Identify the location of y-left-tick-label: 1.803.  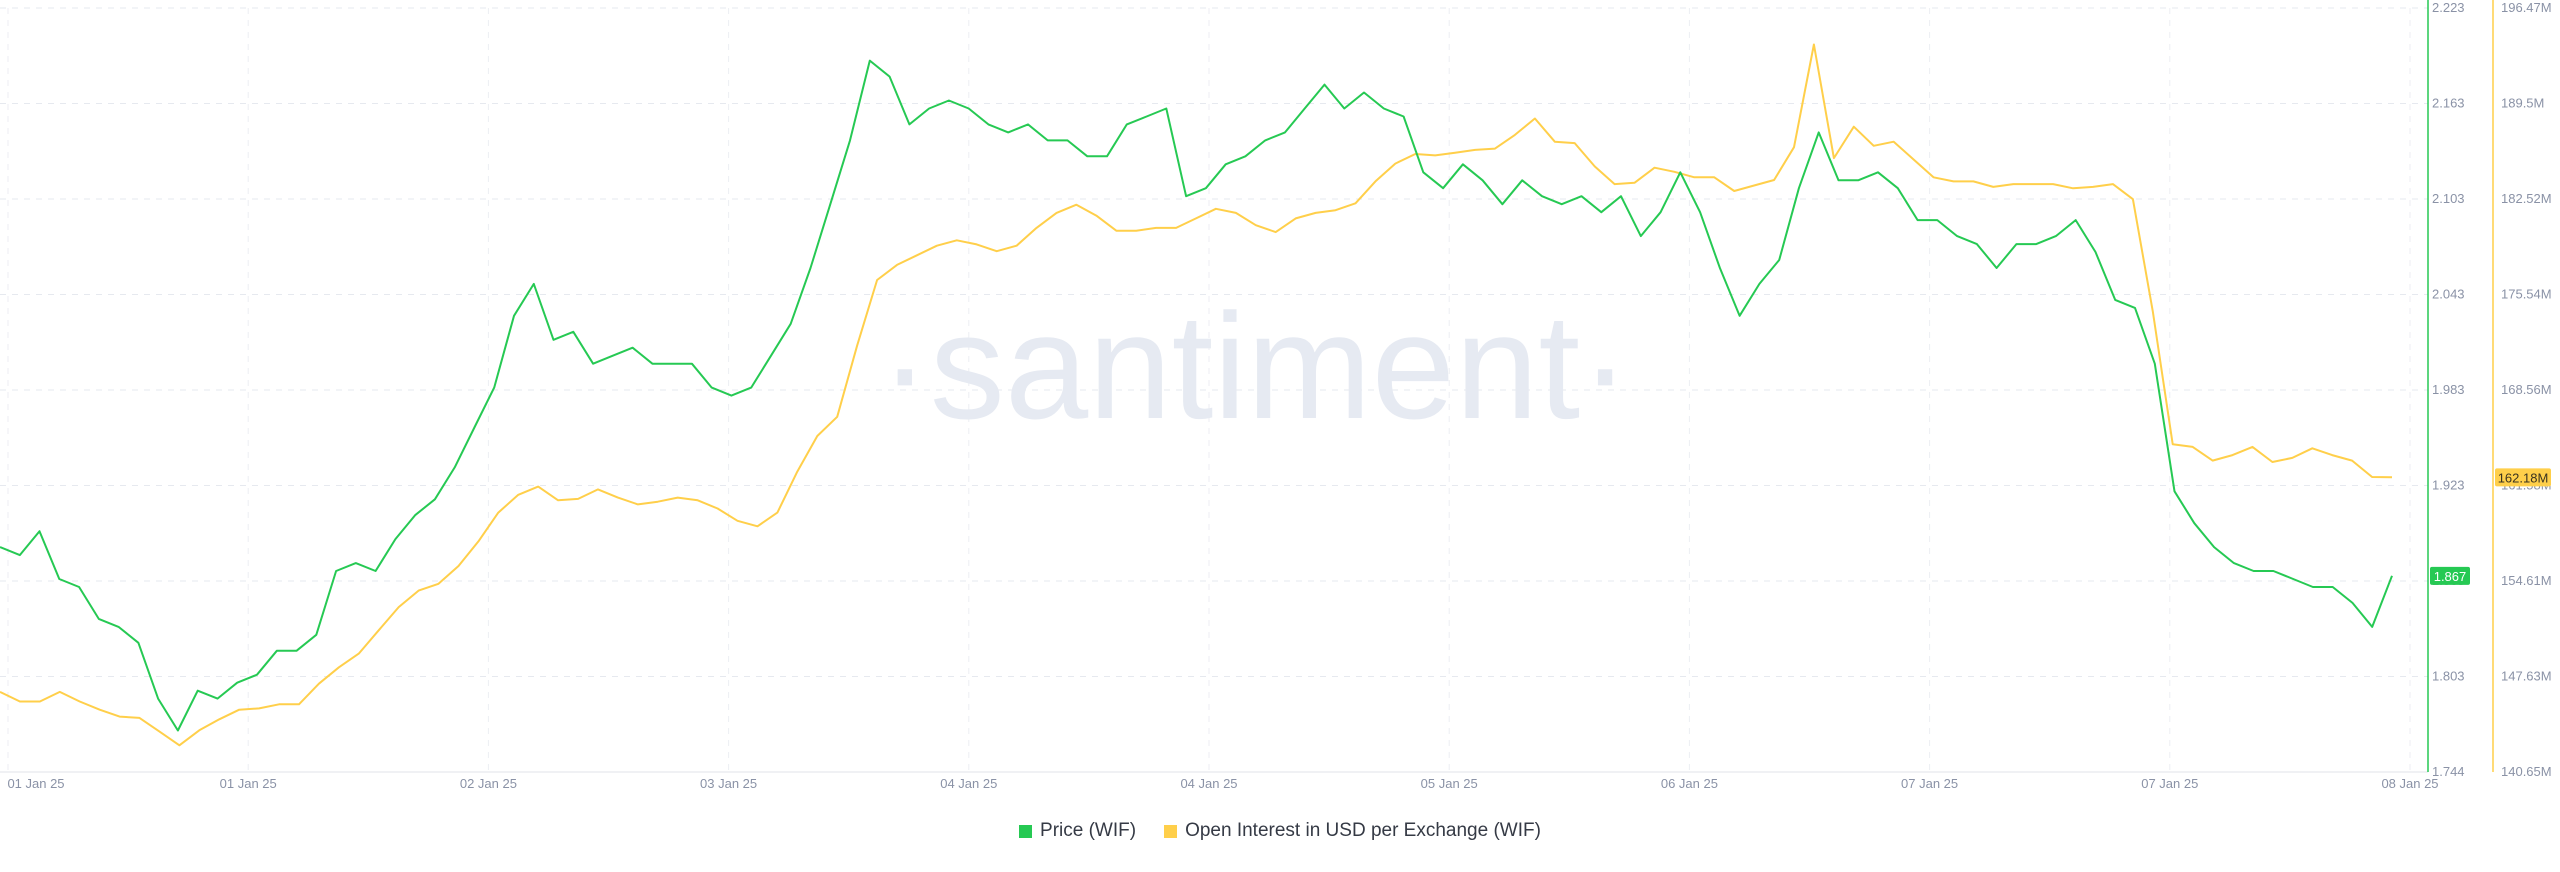
(2448, 676).